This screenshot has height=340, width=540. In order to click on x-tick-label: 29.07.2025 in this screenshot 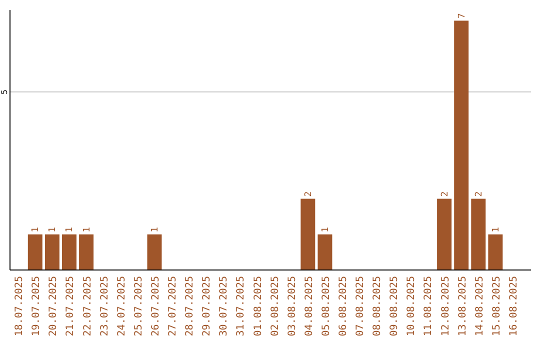, I will do `click(207, 306)`.